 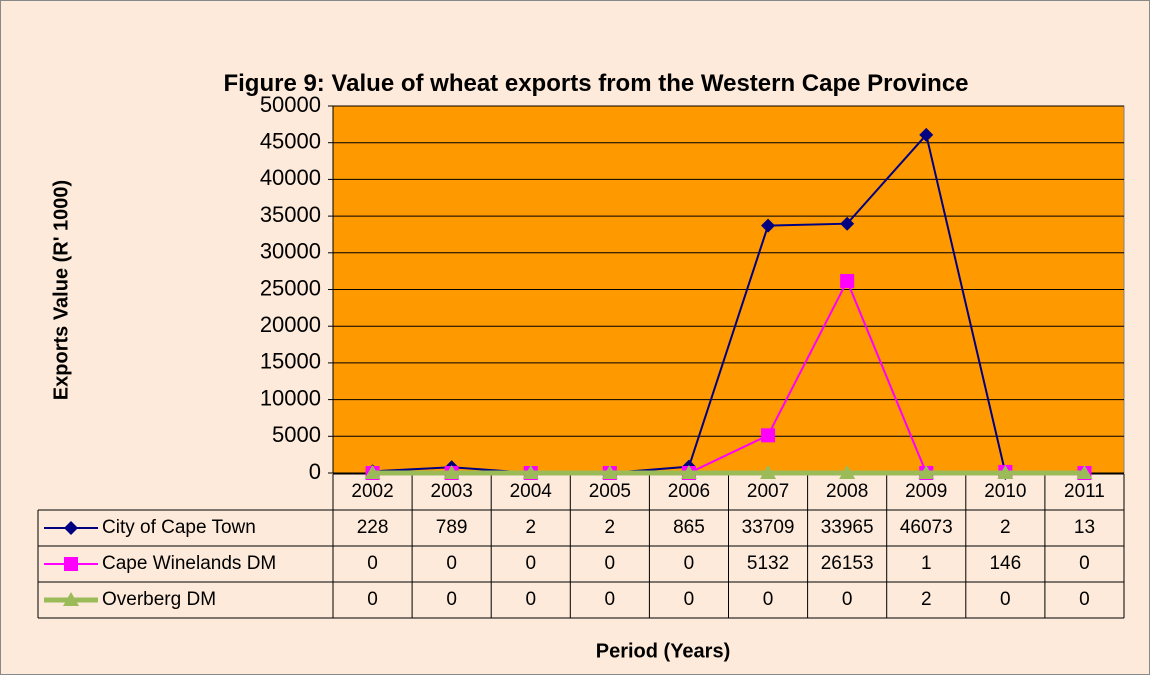 I want to click on table-value: 46073, so click(x=926, y=527).